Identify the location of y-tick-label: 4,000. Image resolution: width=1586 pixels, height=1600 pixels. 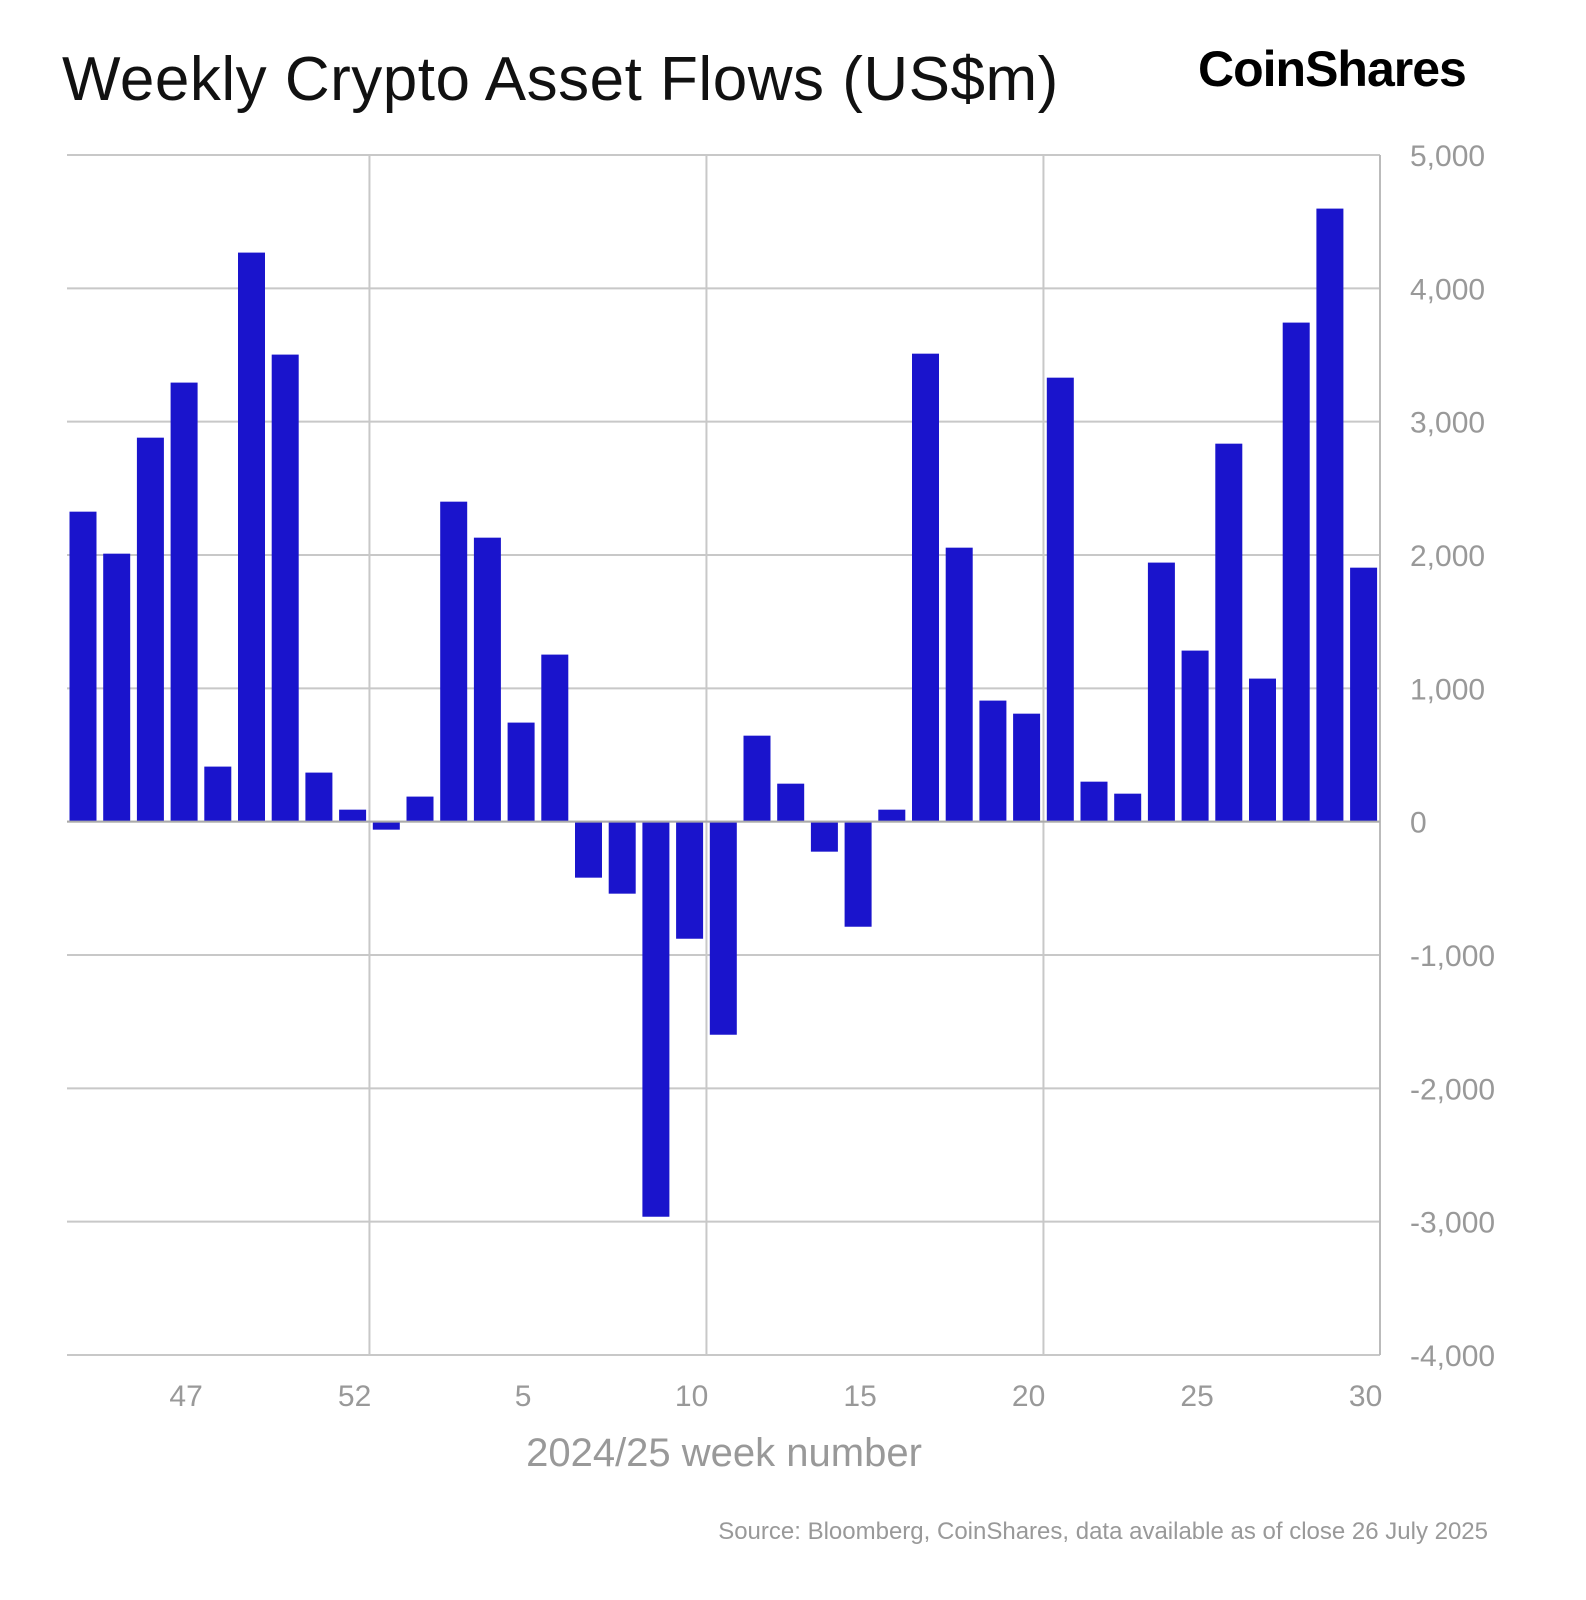
(1447, 289).